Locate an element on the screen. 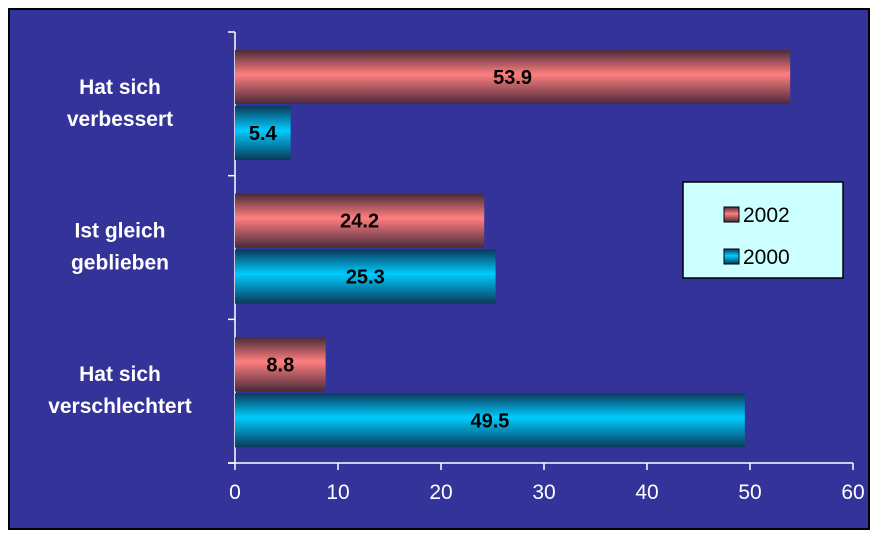  data-label-2002-3: 8.8 is located at coordinates (280, 365).